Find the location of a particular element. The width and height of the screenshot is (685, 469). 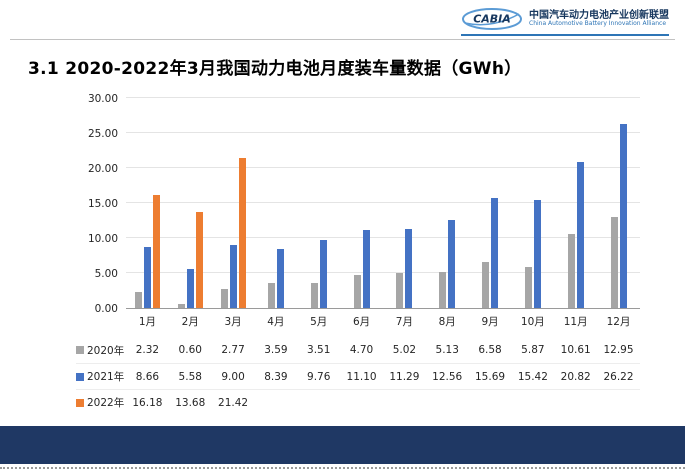

x-axis-label: 12月 is located at coordinates (618, 322).